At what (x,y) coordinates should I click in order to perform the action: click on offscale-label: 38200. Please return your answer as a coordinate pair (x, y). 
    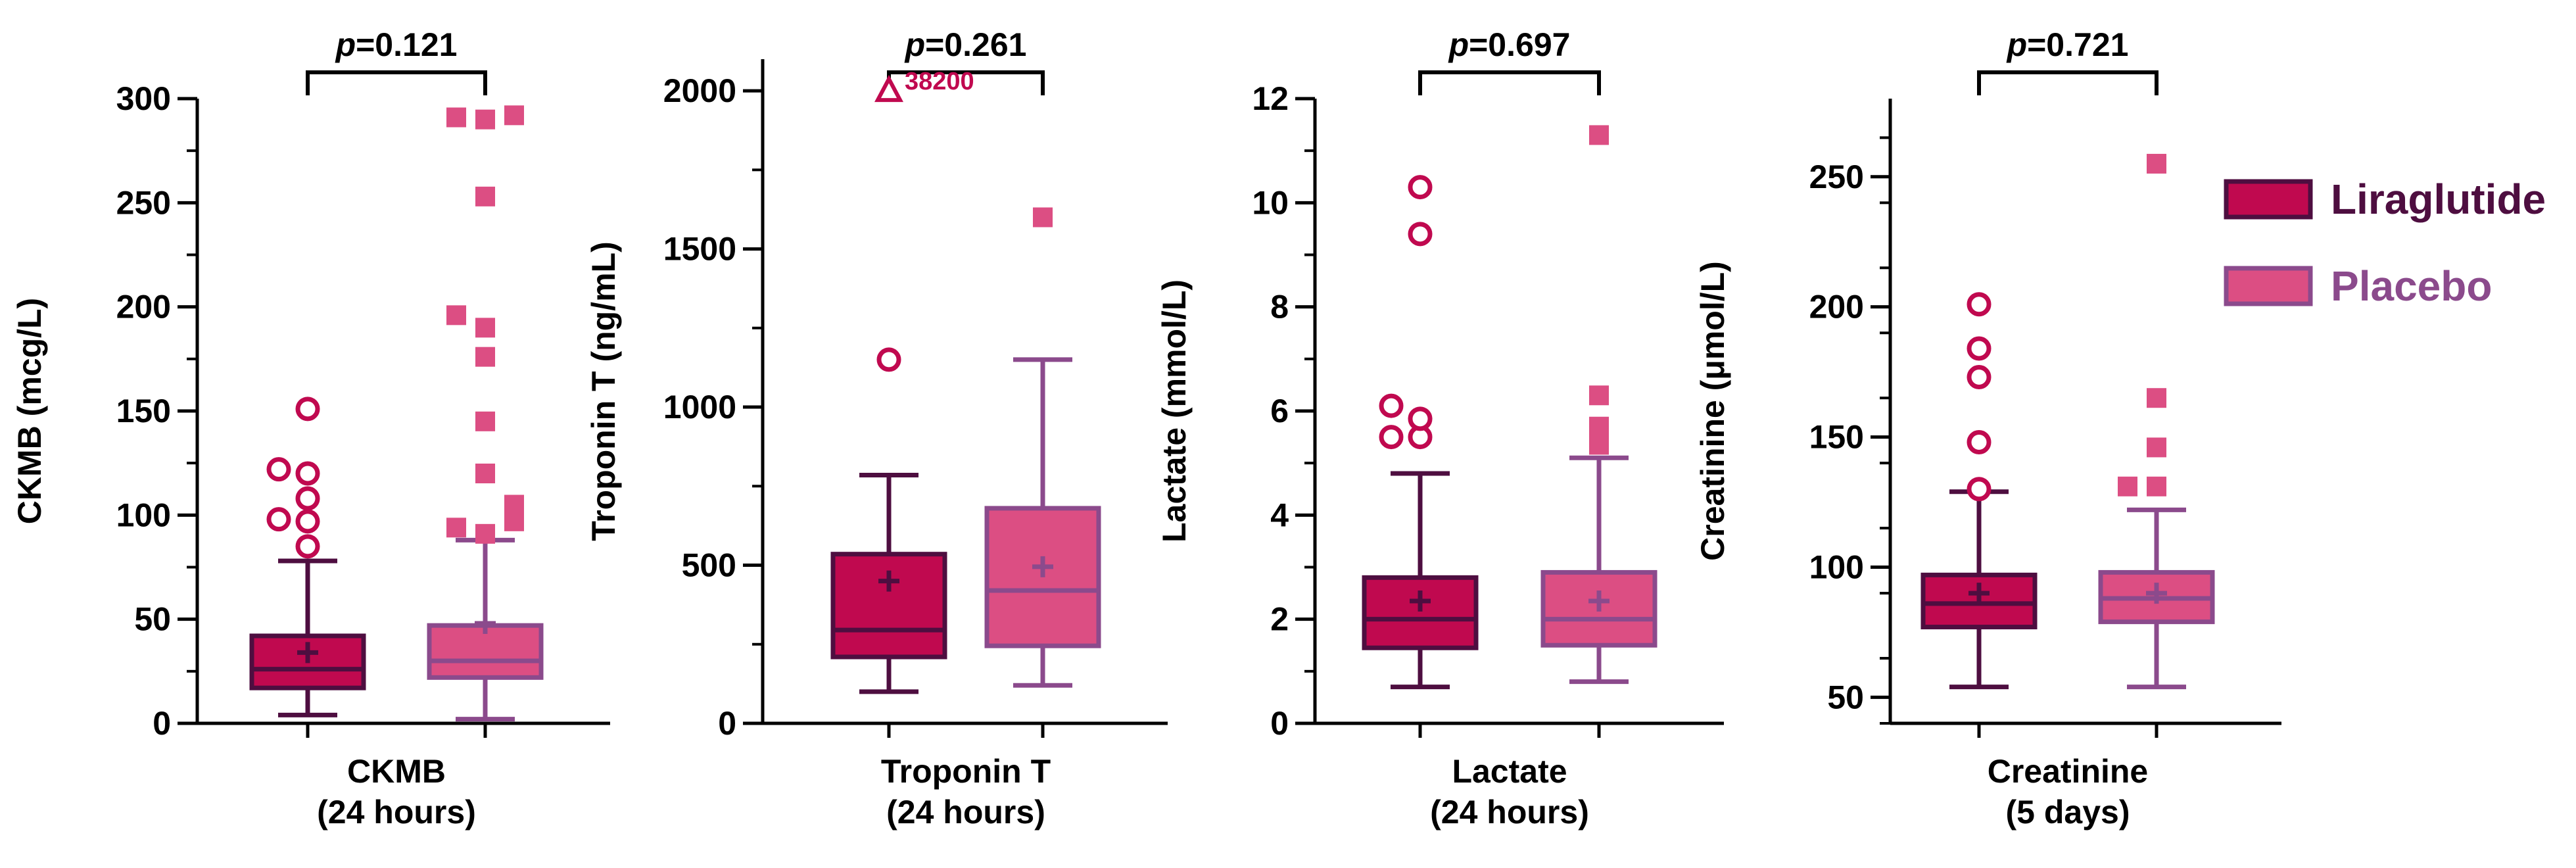
    Looking at the image, I should click on (940, 81).